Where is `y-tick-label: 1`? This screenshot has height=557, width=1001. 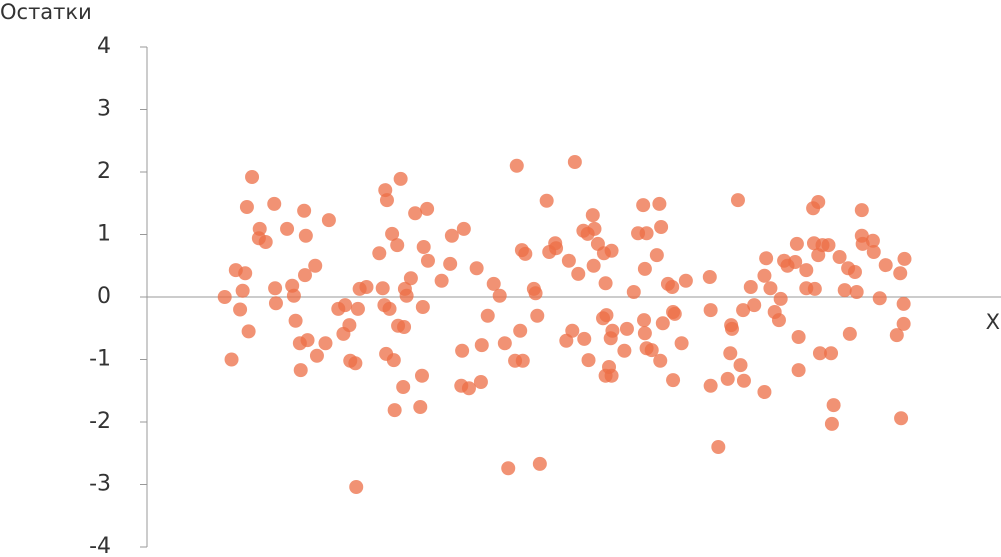
y-tick-label: 1 is located at coordinates (104, 234).